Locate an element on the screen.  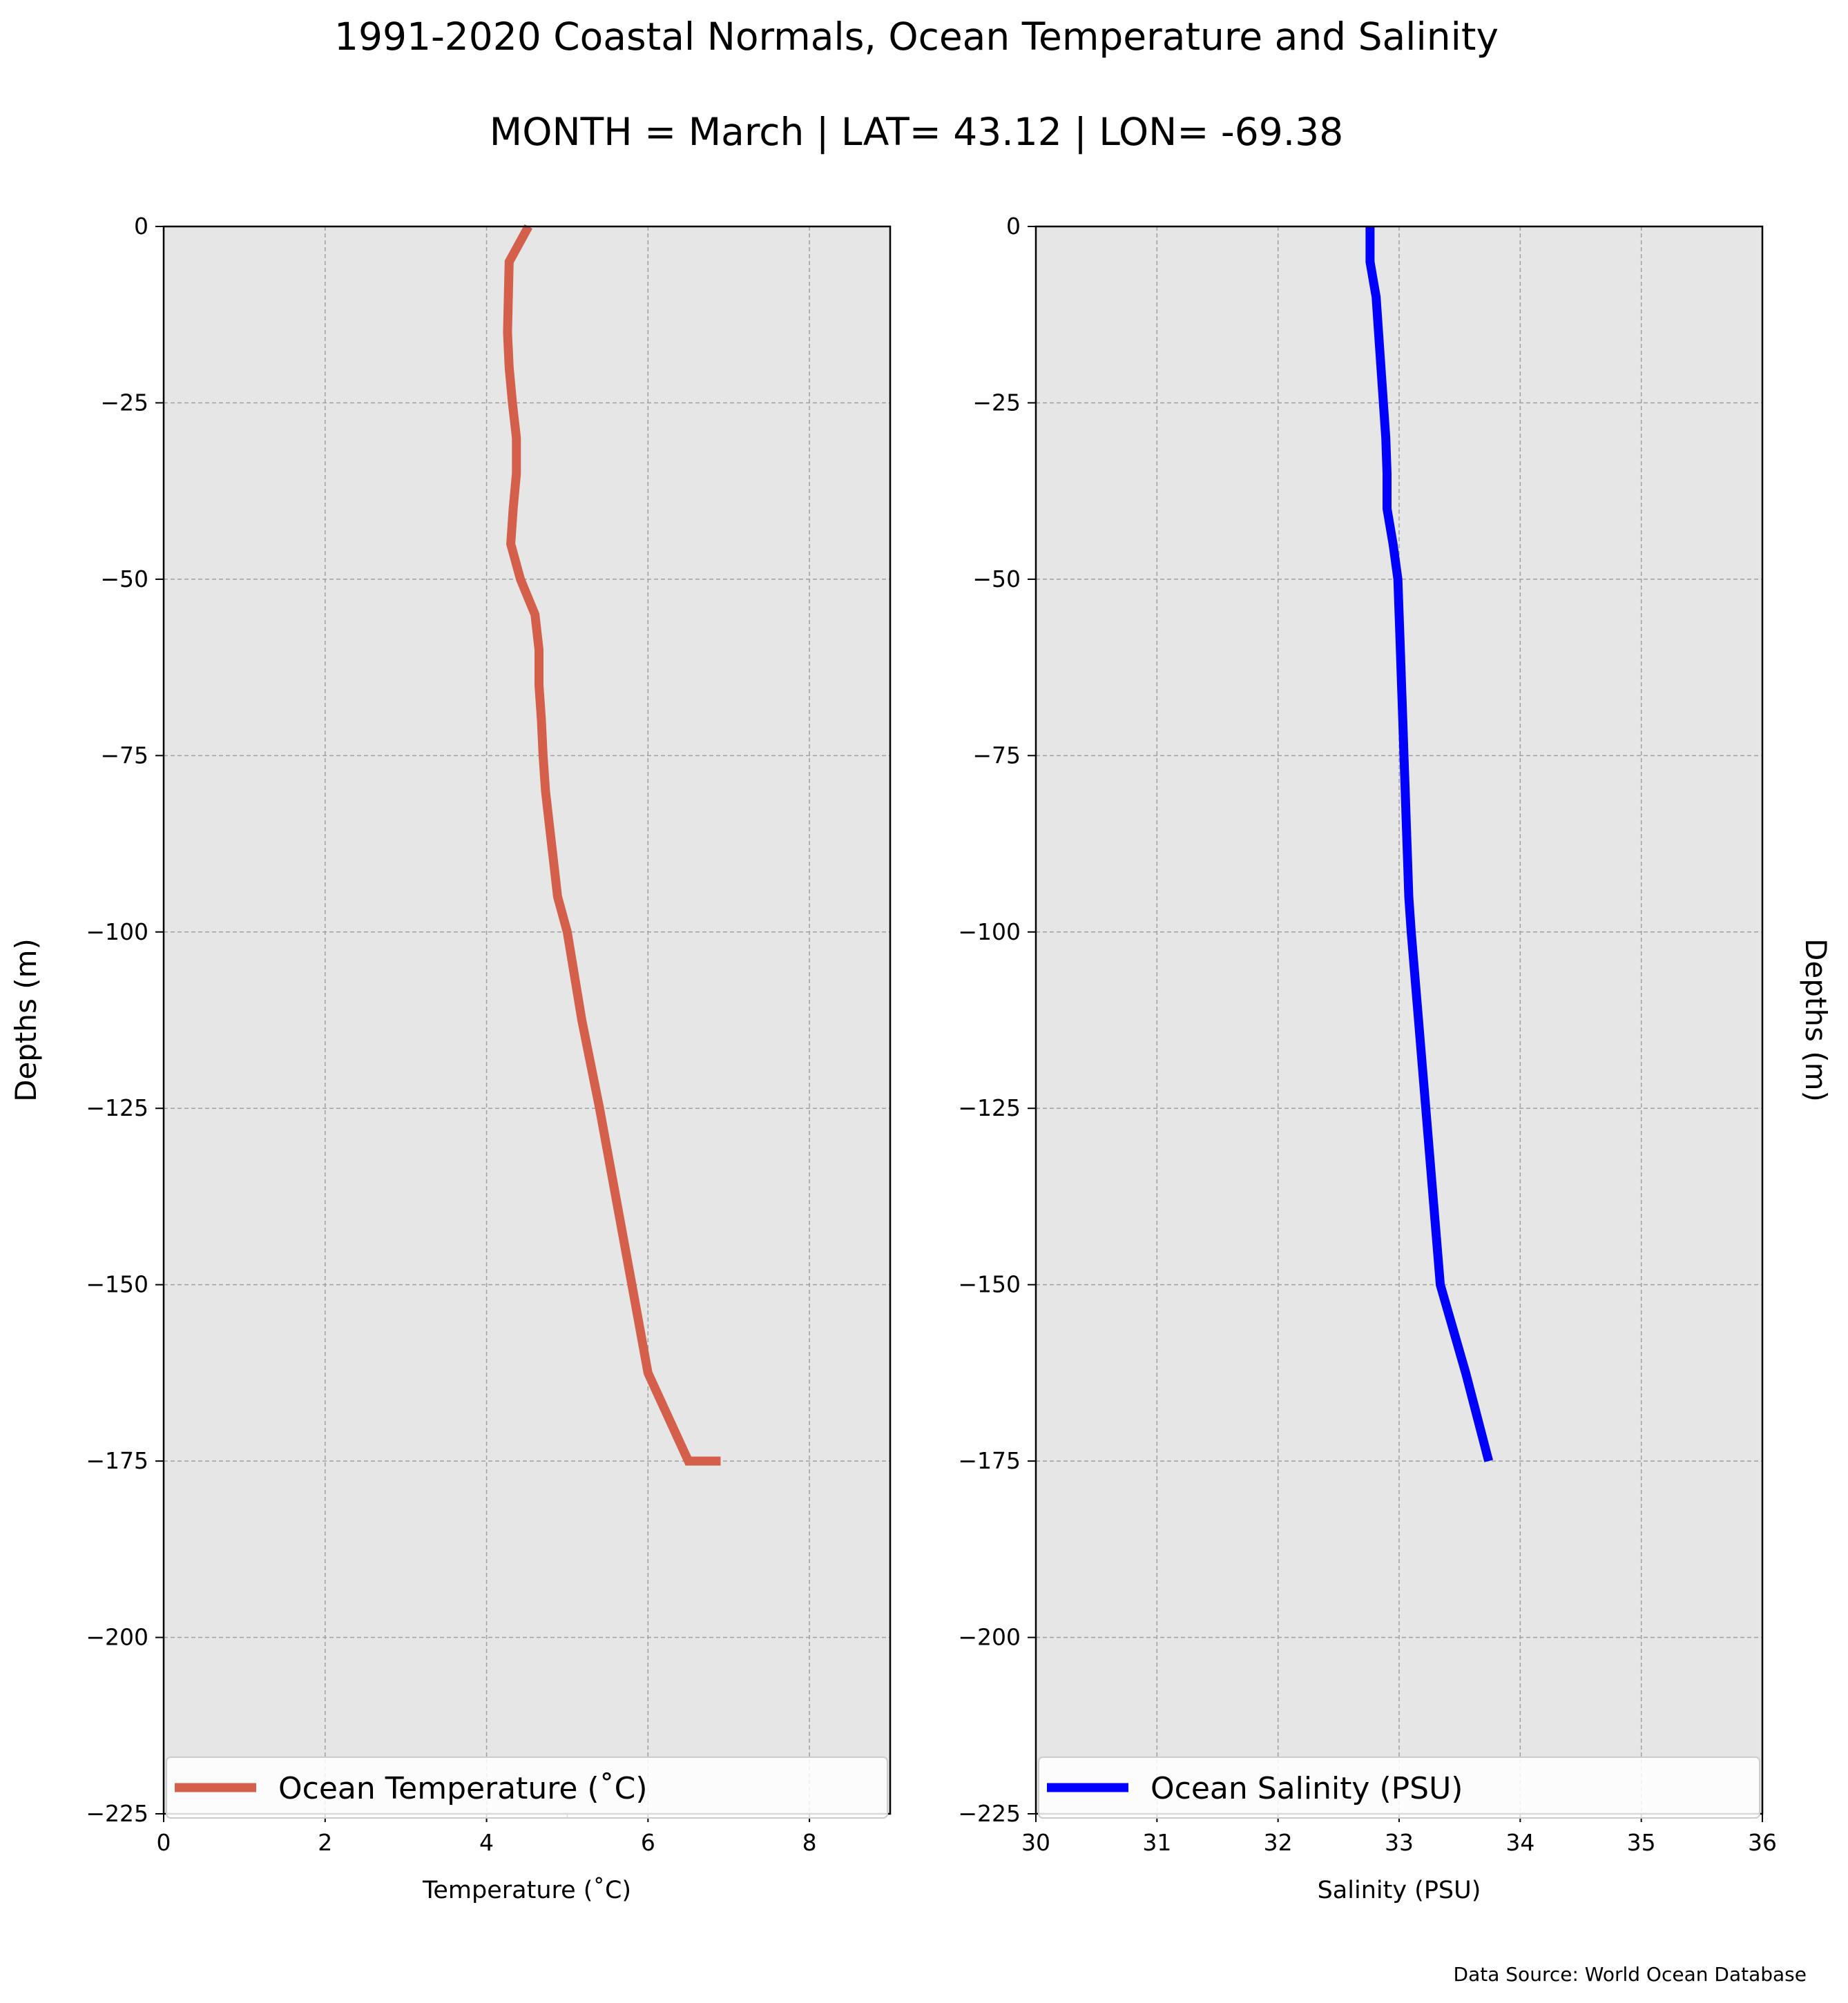
legend: Ocean Salinity (PSU) is located at coordinates (1399, 1788).